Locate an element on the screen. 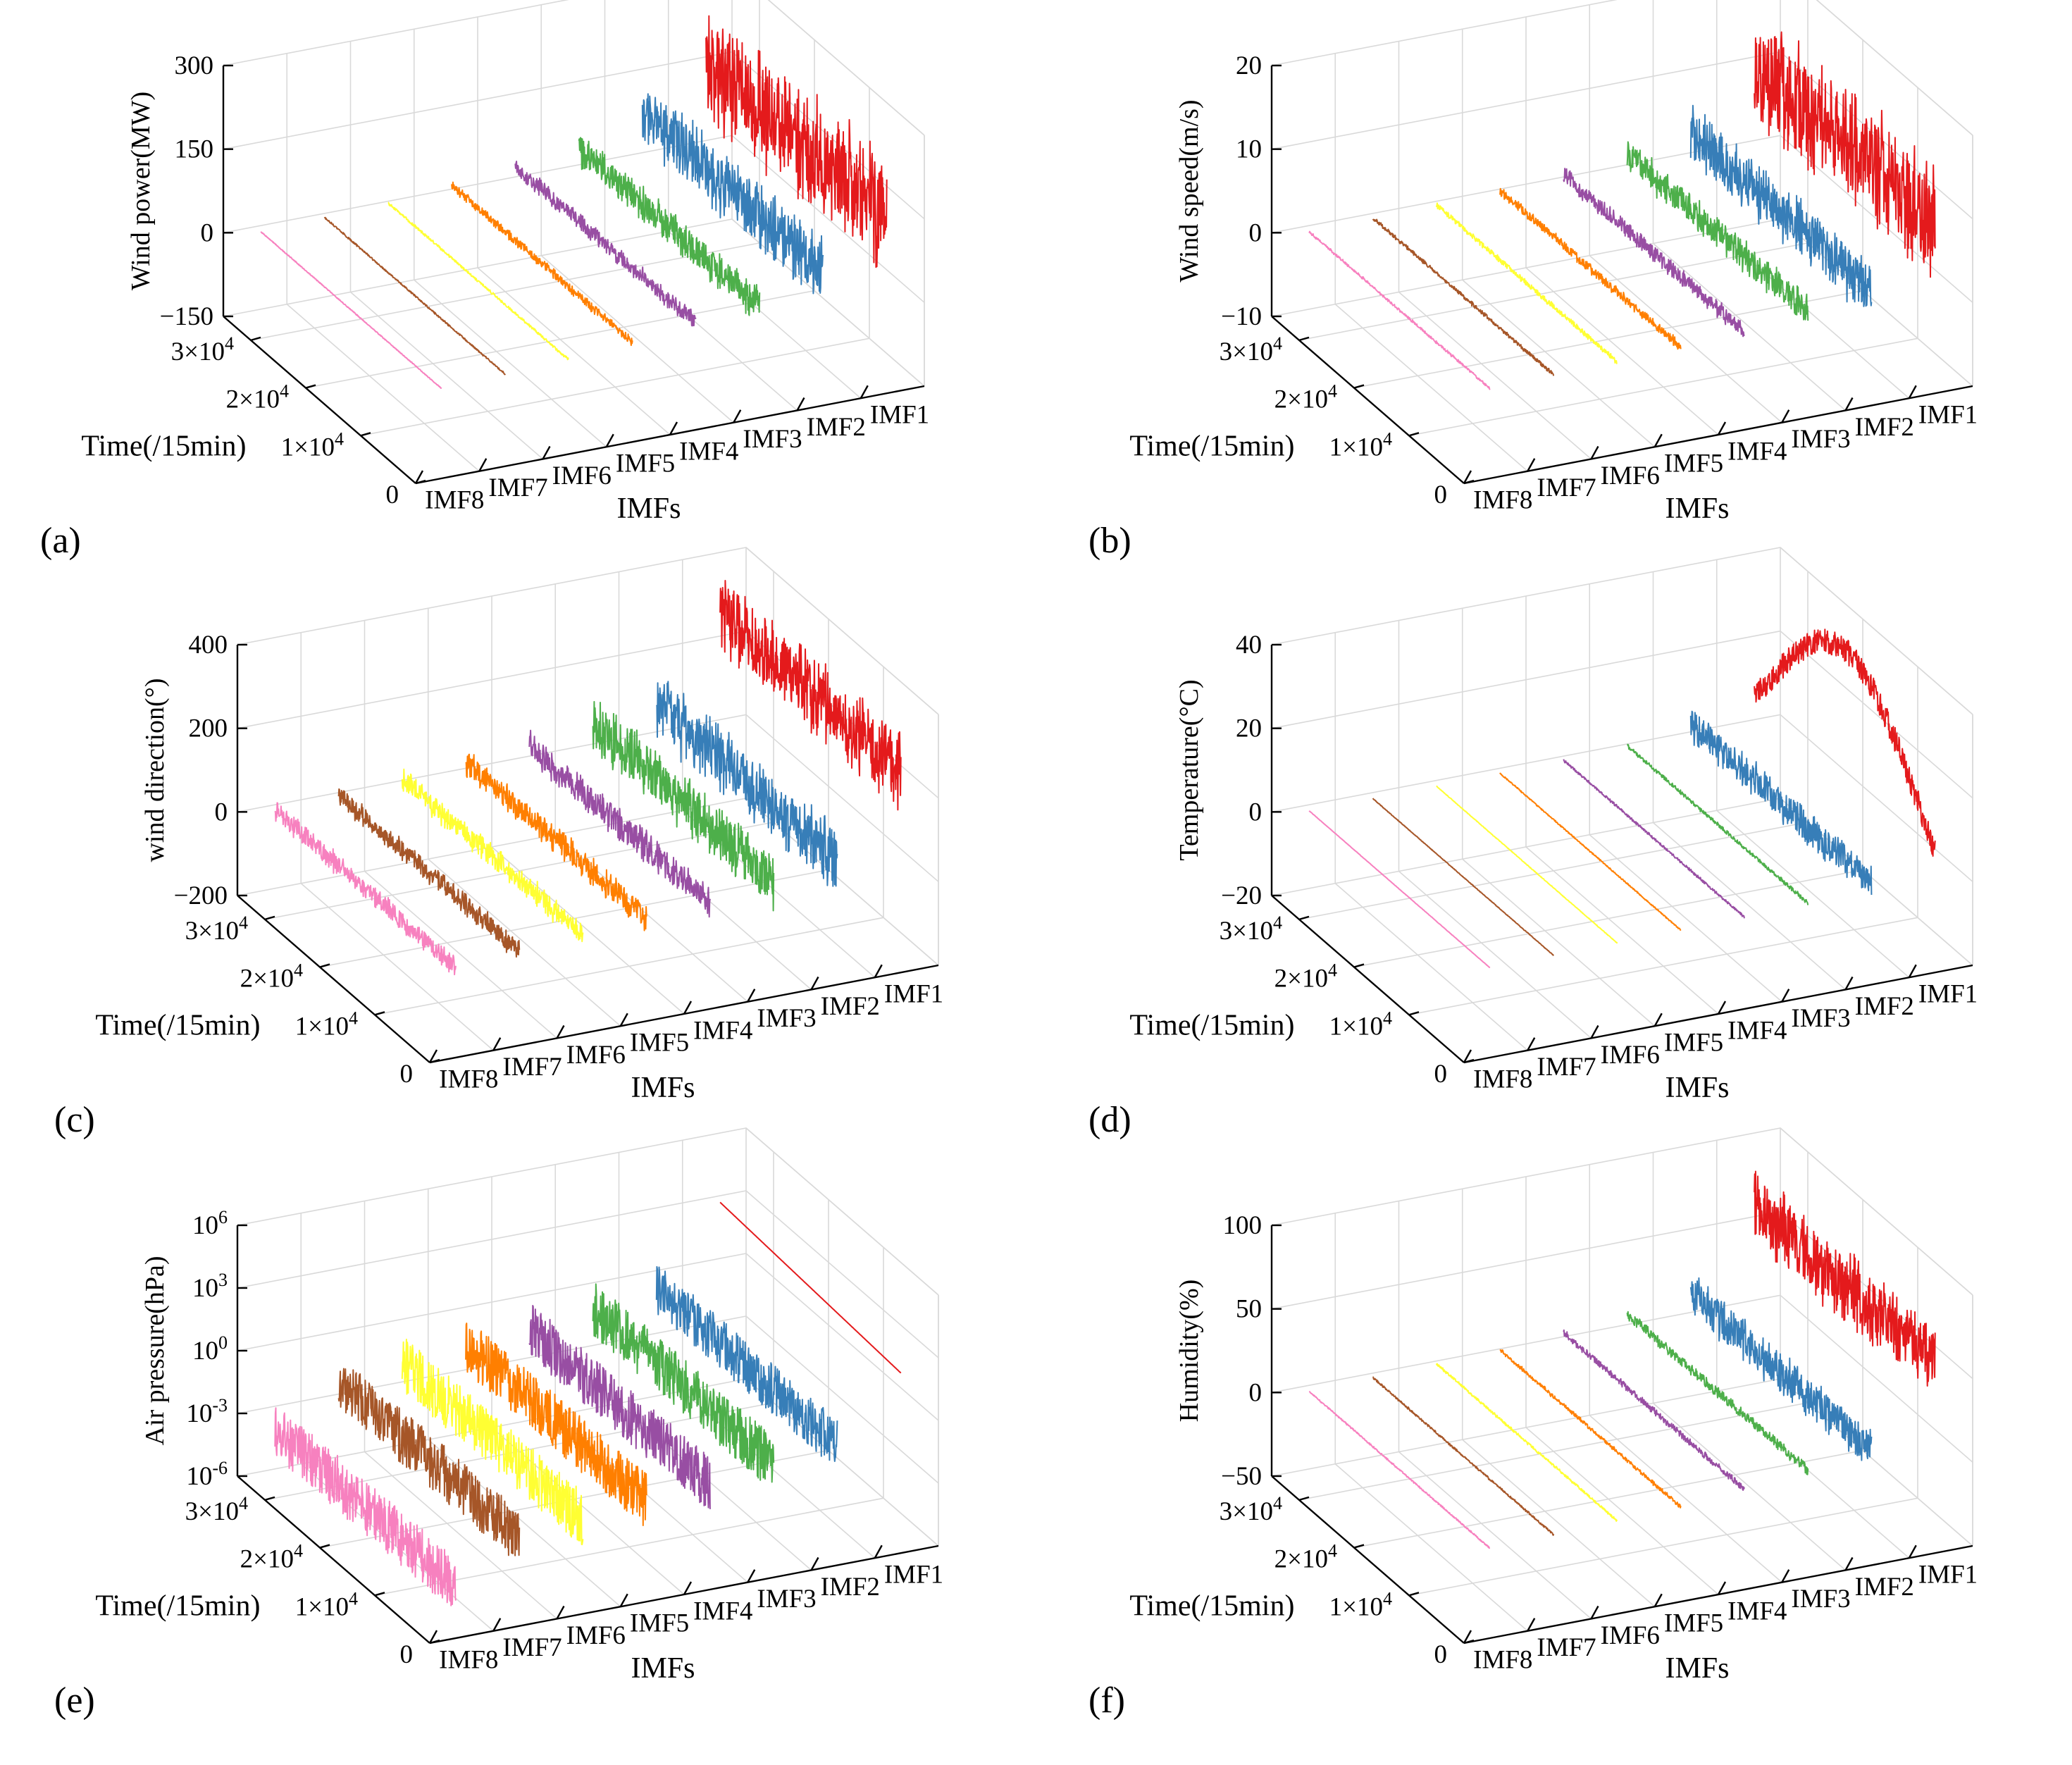  grid-line-top is located at coordinates (842, 1211).